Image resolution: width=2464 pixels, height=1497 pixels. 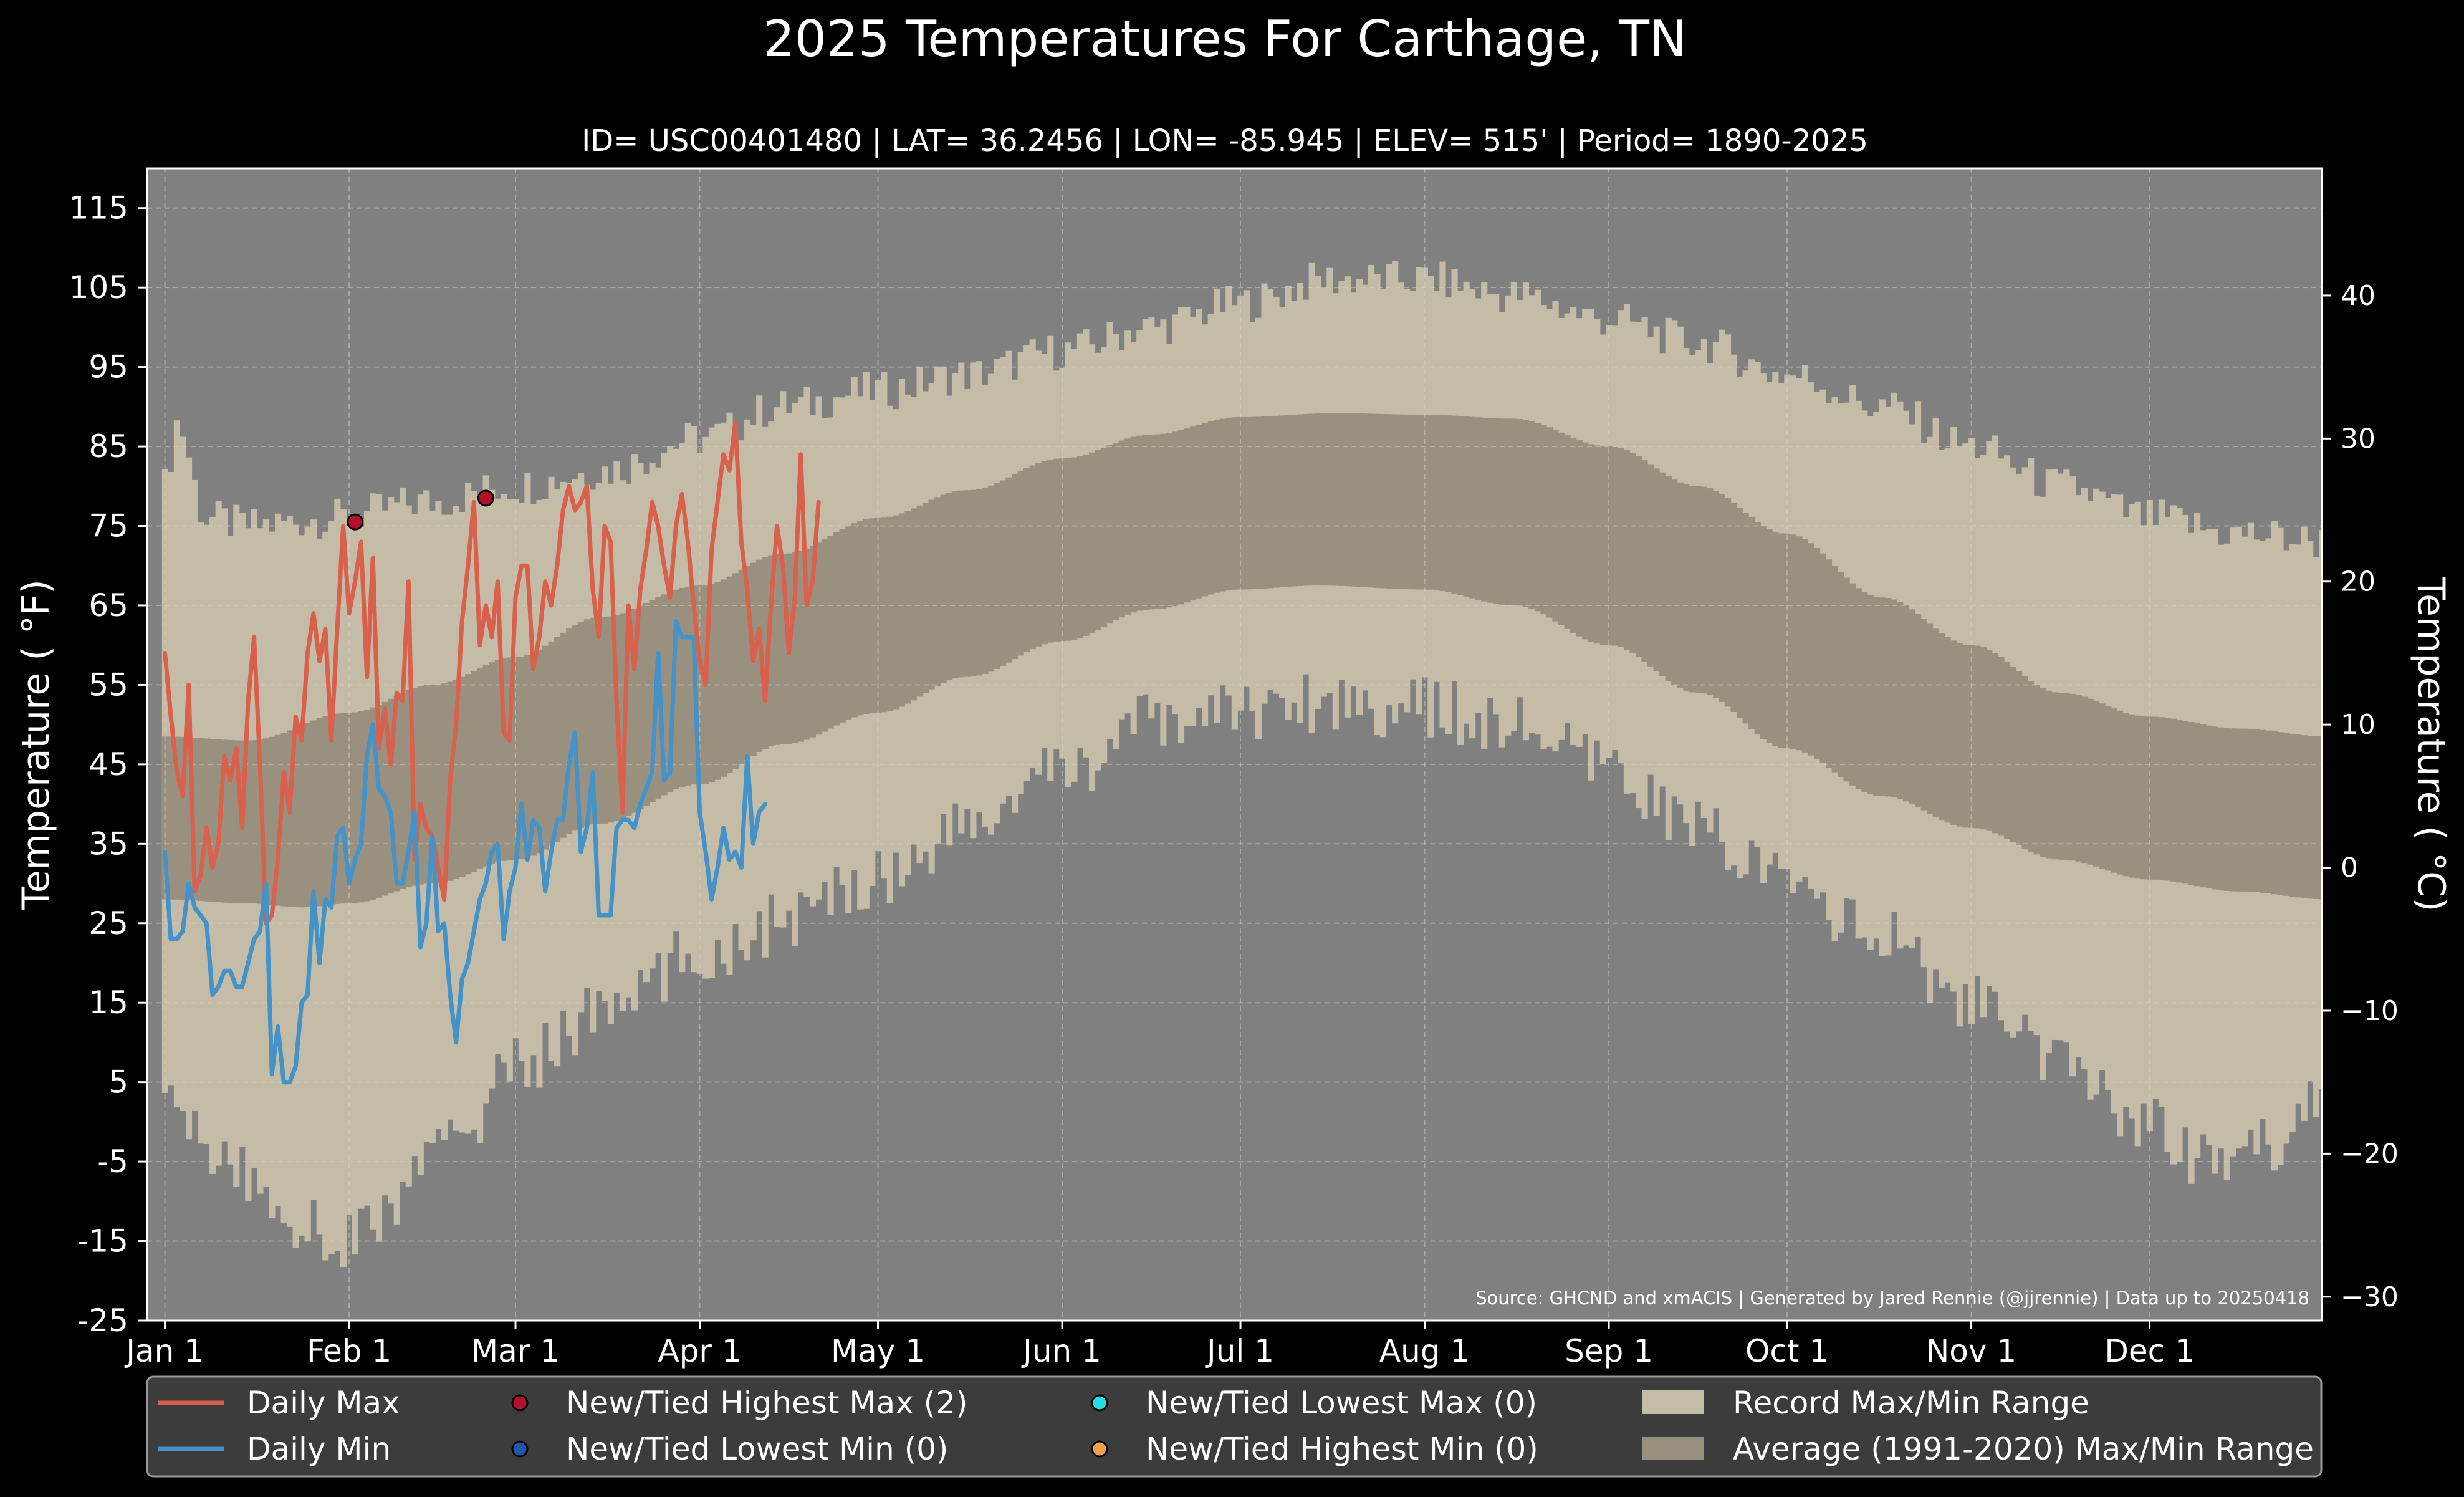 I want to click on record-high-marker, so click(x=355, y=522).